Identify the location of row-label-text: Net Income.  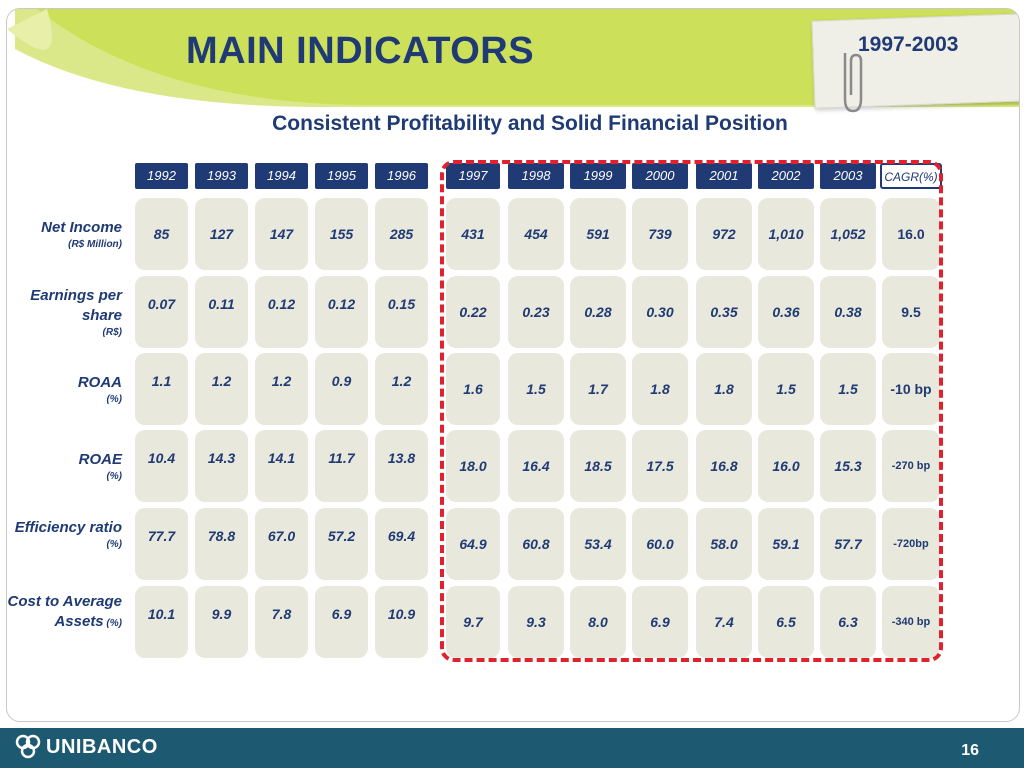
(81, 227).